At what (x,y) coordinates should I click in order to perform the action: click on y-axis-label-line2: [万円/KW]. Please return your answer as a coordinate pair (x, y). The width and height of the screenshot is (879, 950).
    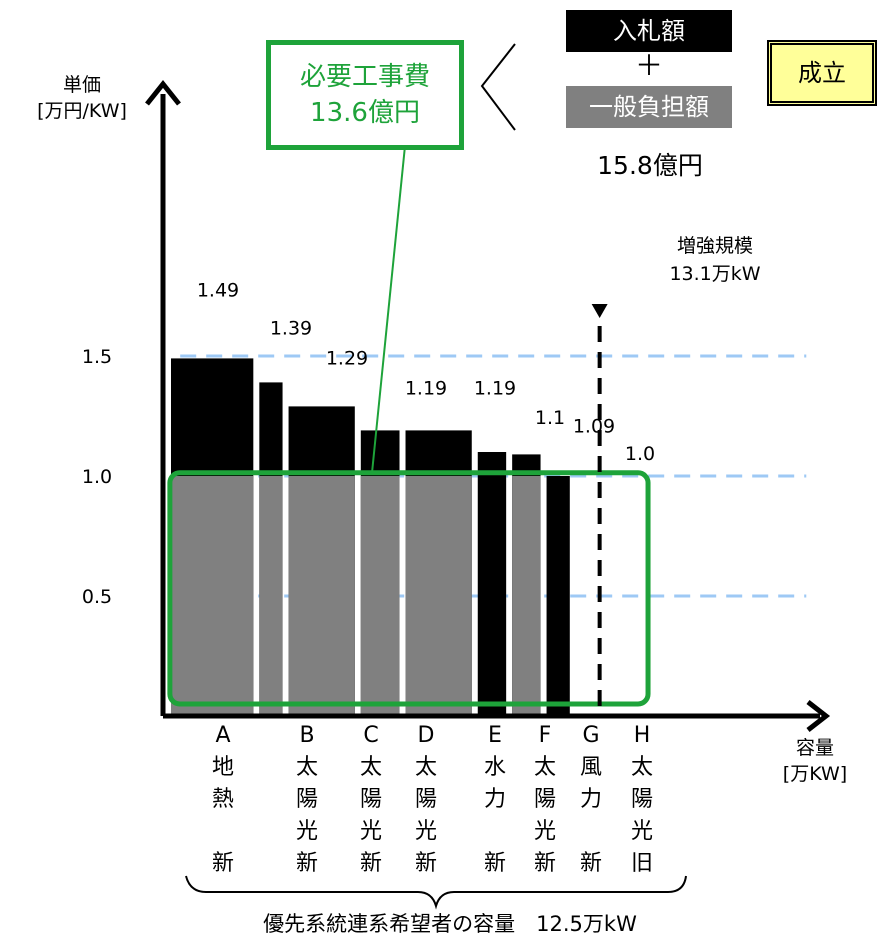
    Looking at the image, I should click on (82, 111).